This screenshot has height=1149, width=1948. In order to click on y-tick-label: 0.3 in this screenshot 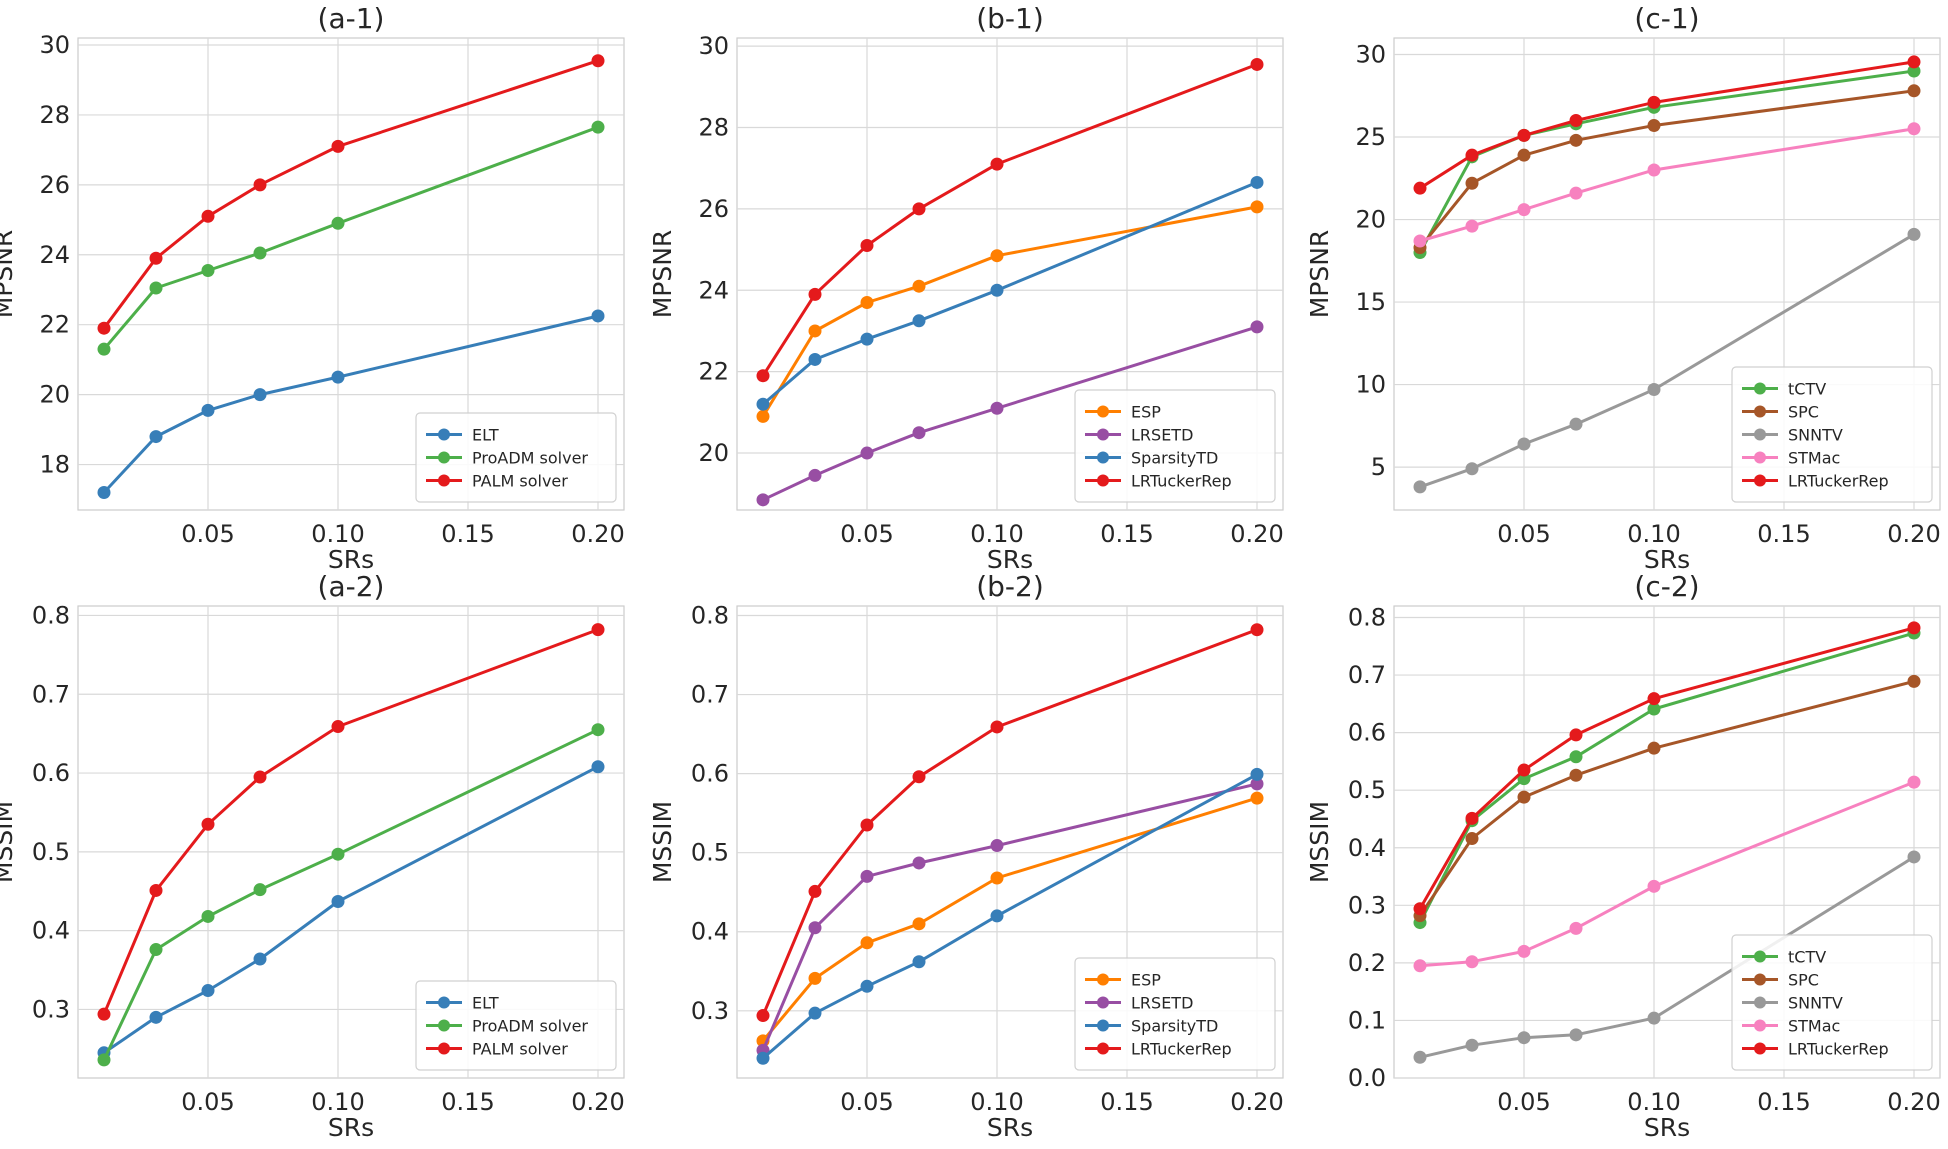, I will do `click(1367, 905)`.